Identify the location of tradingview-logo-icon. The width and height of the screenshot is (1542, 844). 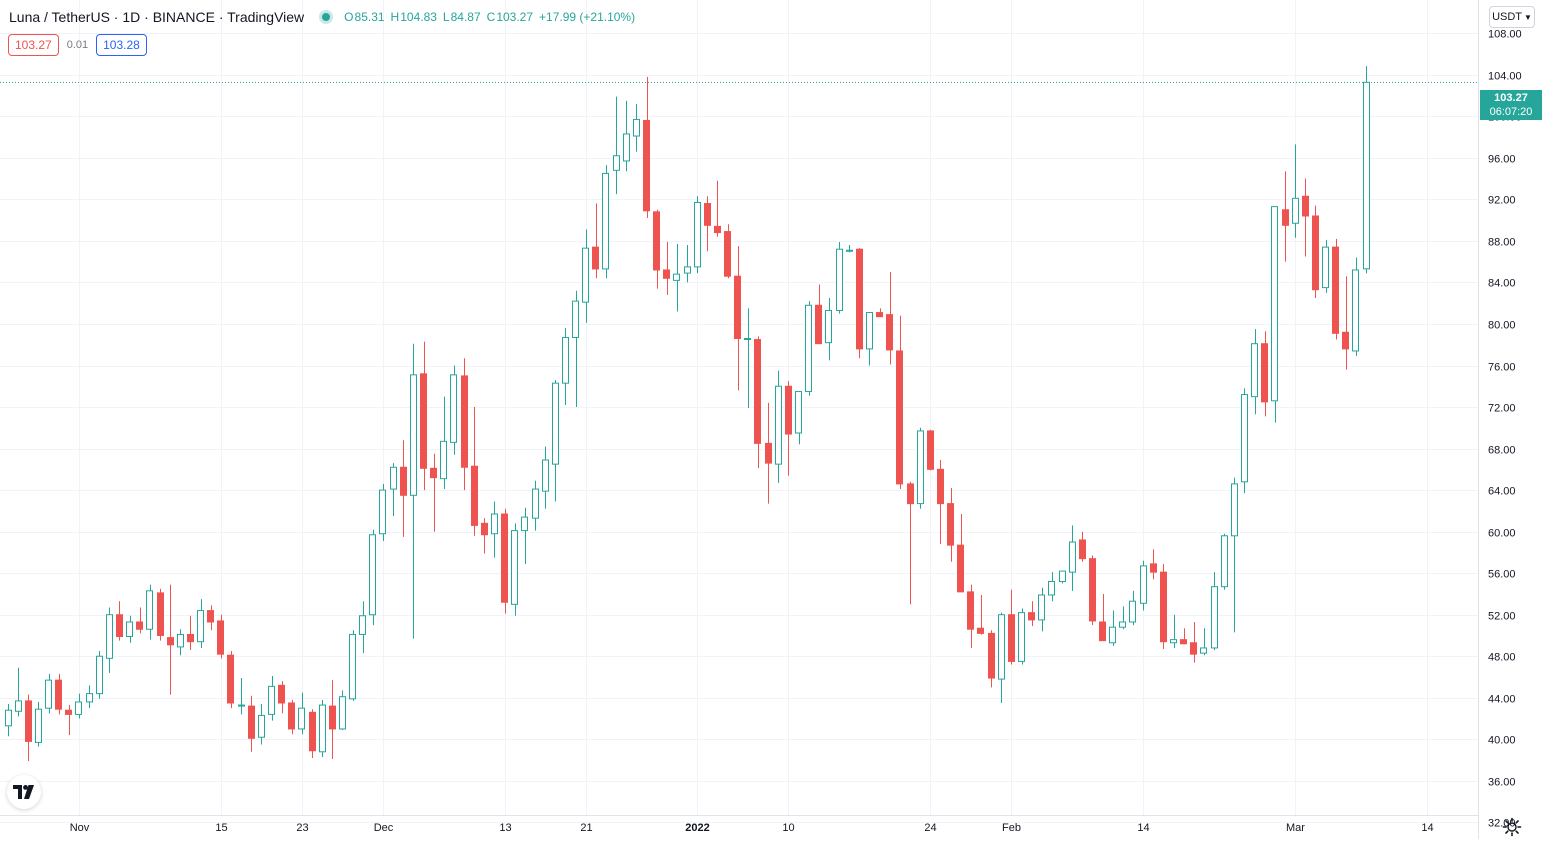
(24, 792).